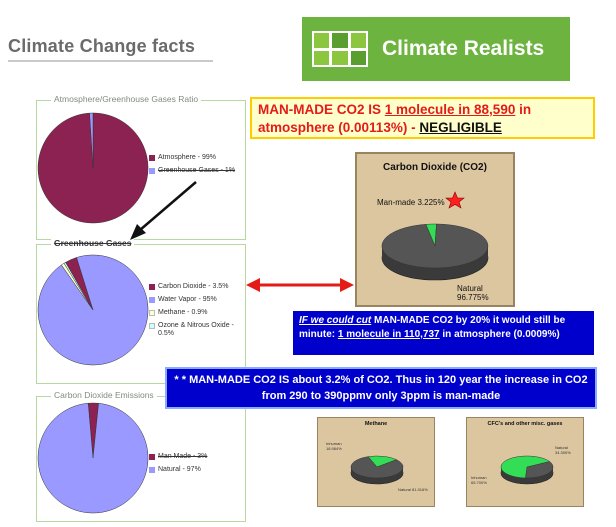 The height and width of the screenshot is (527, 616). I want to click on co2-chart-title: Carbon Dioxide (CO2), so click(435, 167).